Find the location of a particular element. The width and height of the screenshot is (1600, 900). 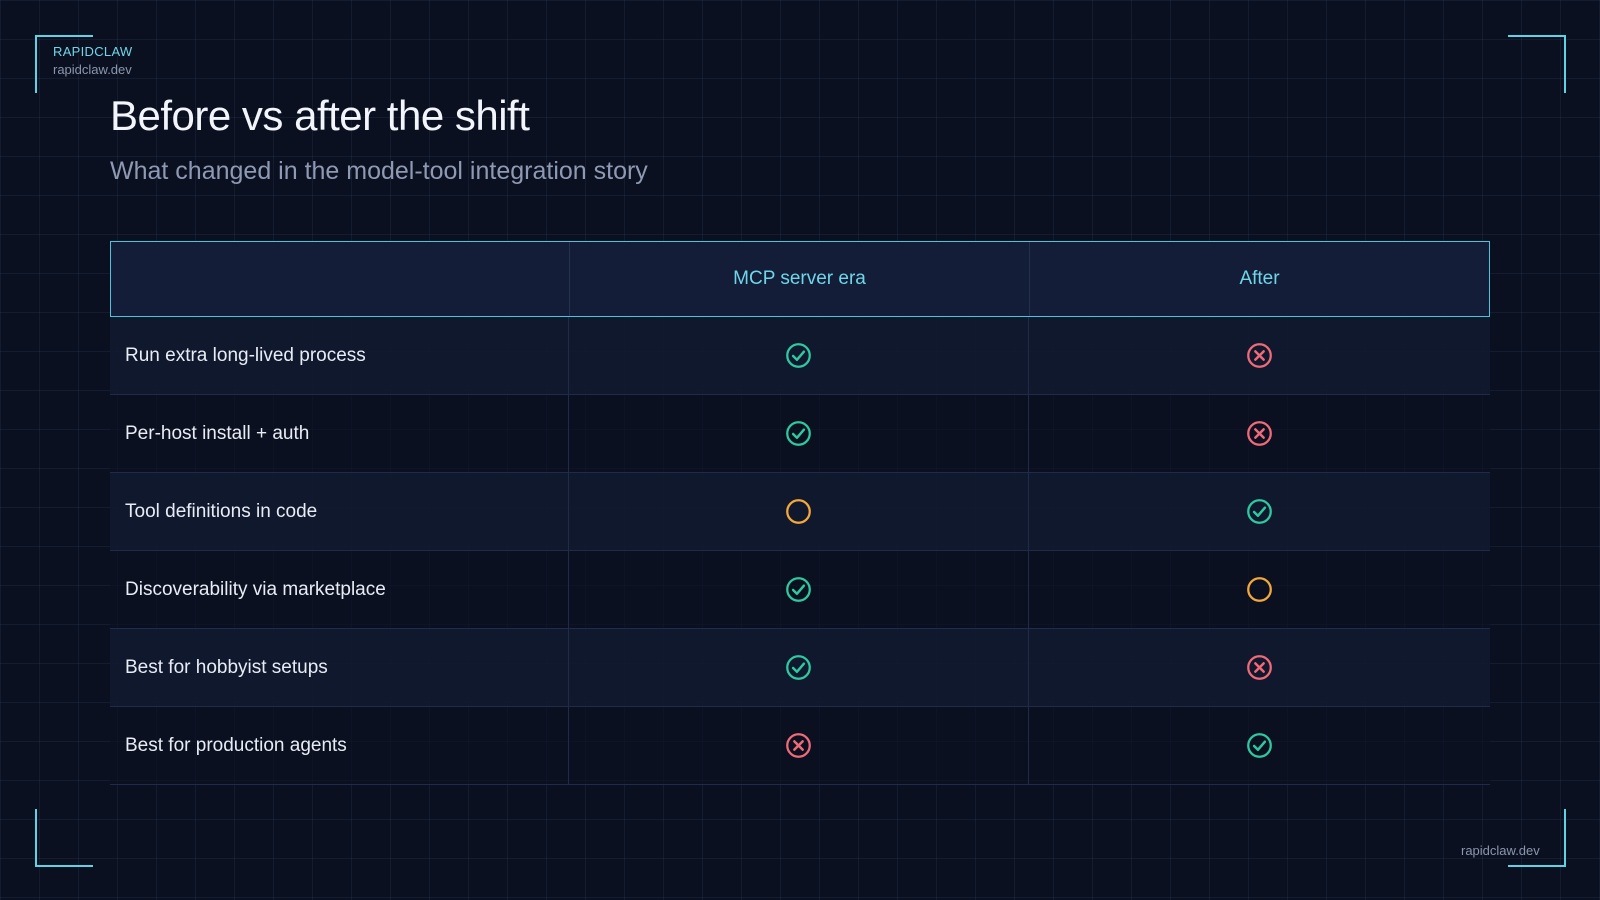

row-label: Per-host install + auth is located at coordinates (339, 433).